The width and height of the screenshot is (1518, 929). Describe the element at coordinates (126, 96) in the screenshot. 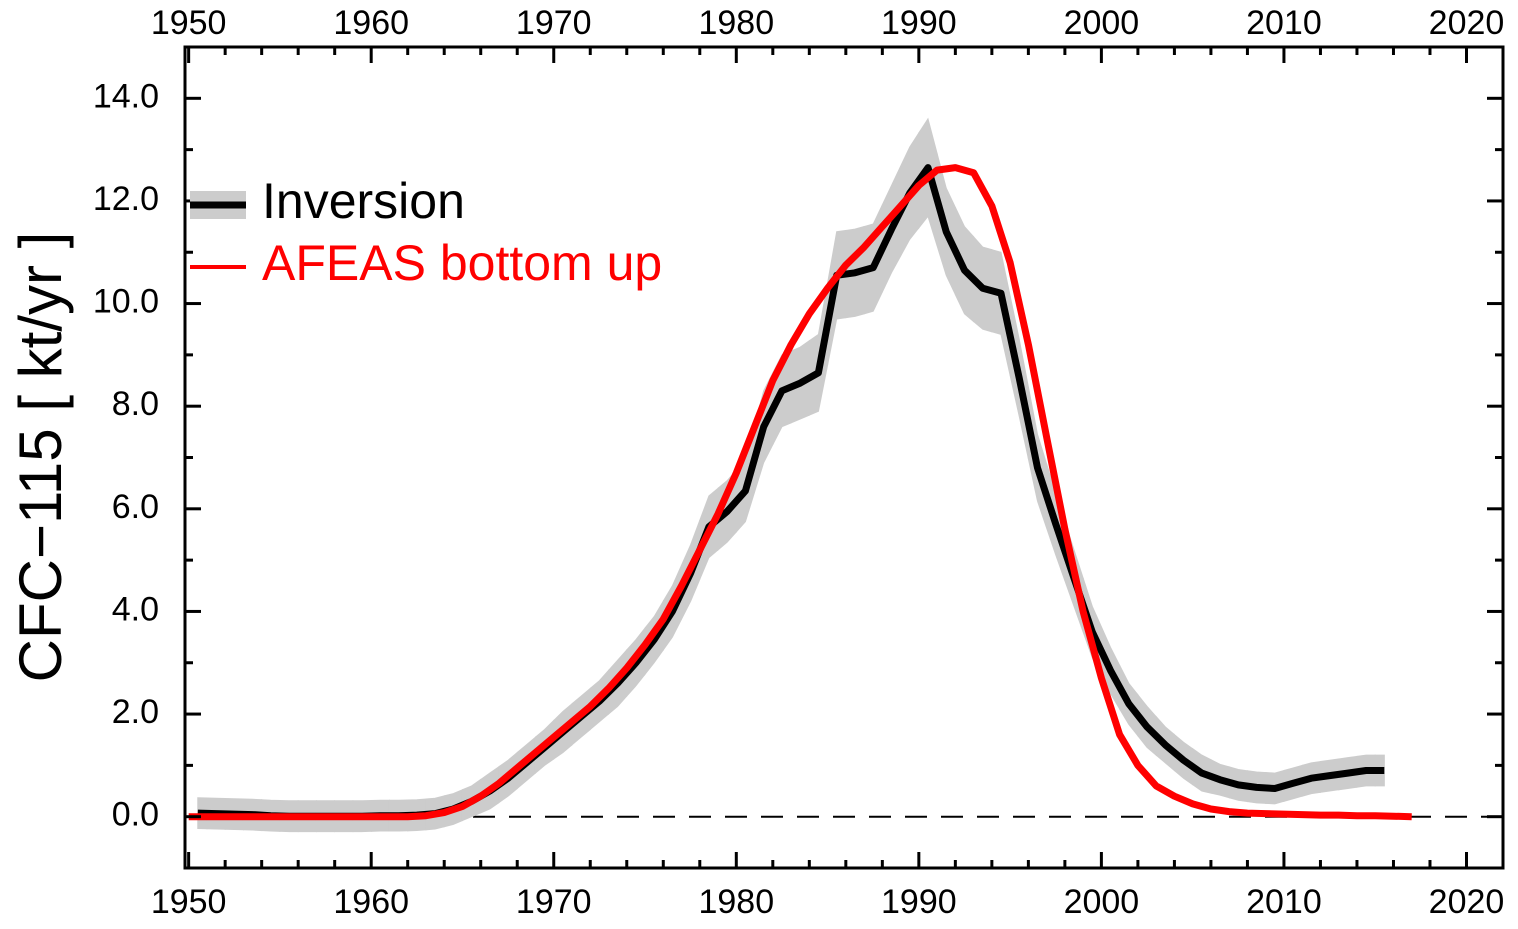

I see `y-tick-label: 14.0` at that location.